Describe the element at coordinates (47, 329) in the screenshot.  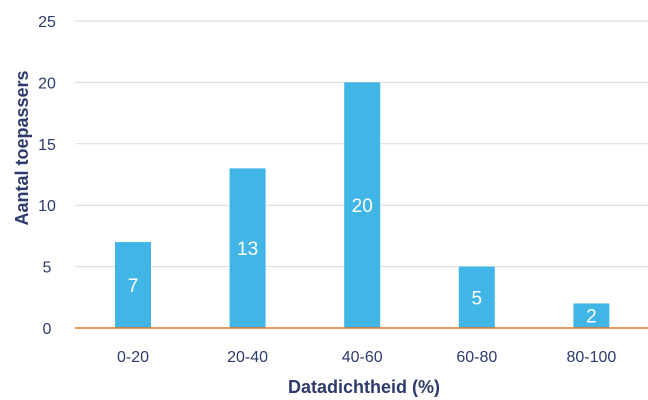
I see `y-tick-label: 0` at that location.